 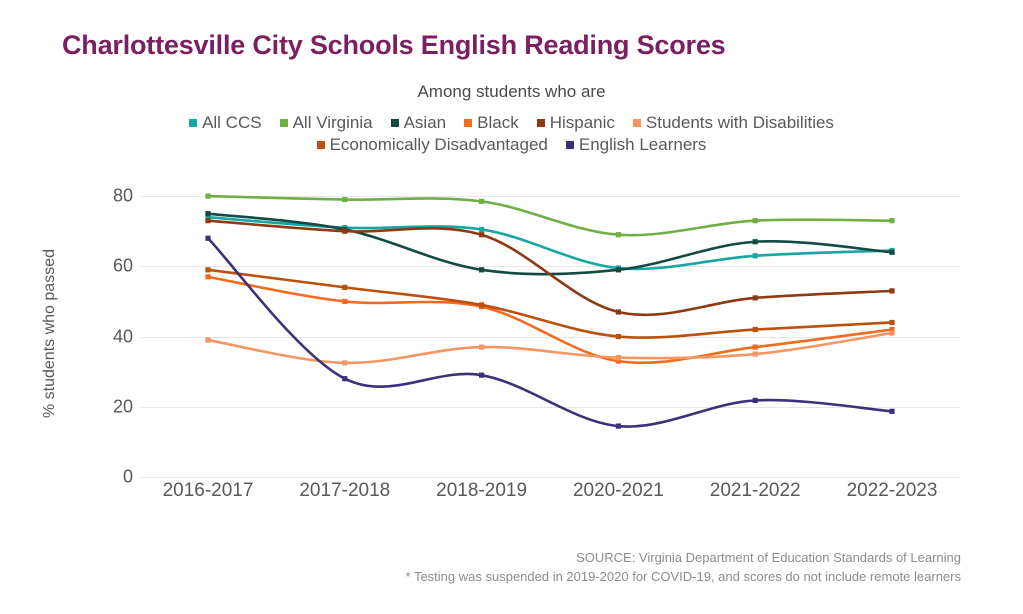 I want to click on legend-item-hispanic: Hispanic, so click(x=575, y=123).